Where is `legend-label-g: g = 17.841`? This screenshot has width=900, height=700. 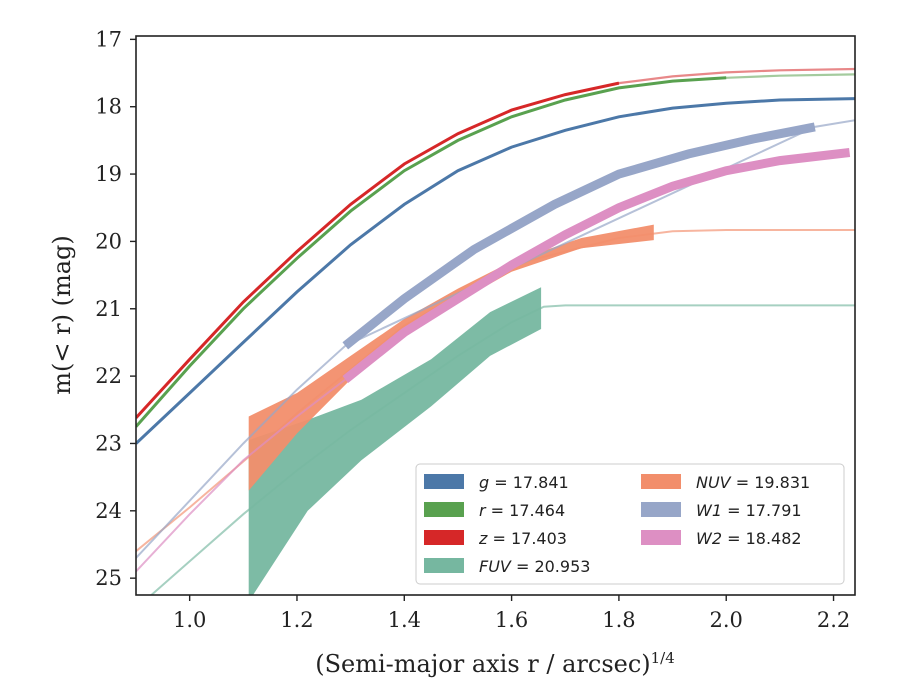
legend-label-g: g = 17.841 is located at coordinates (524, 482).